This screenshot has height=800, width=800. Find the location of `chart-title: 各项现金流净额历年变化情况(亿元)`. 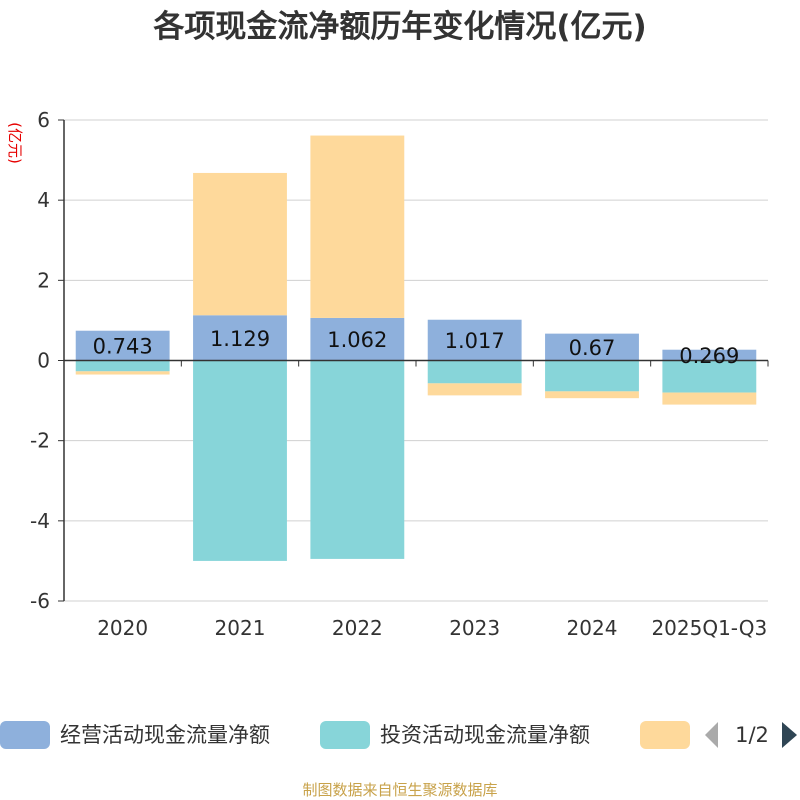

chart-title: 各项现金流净额历年变化情况(亿元) is located at coordinates (399, 27).